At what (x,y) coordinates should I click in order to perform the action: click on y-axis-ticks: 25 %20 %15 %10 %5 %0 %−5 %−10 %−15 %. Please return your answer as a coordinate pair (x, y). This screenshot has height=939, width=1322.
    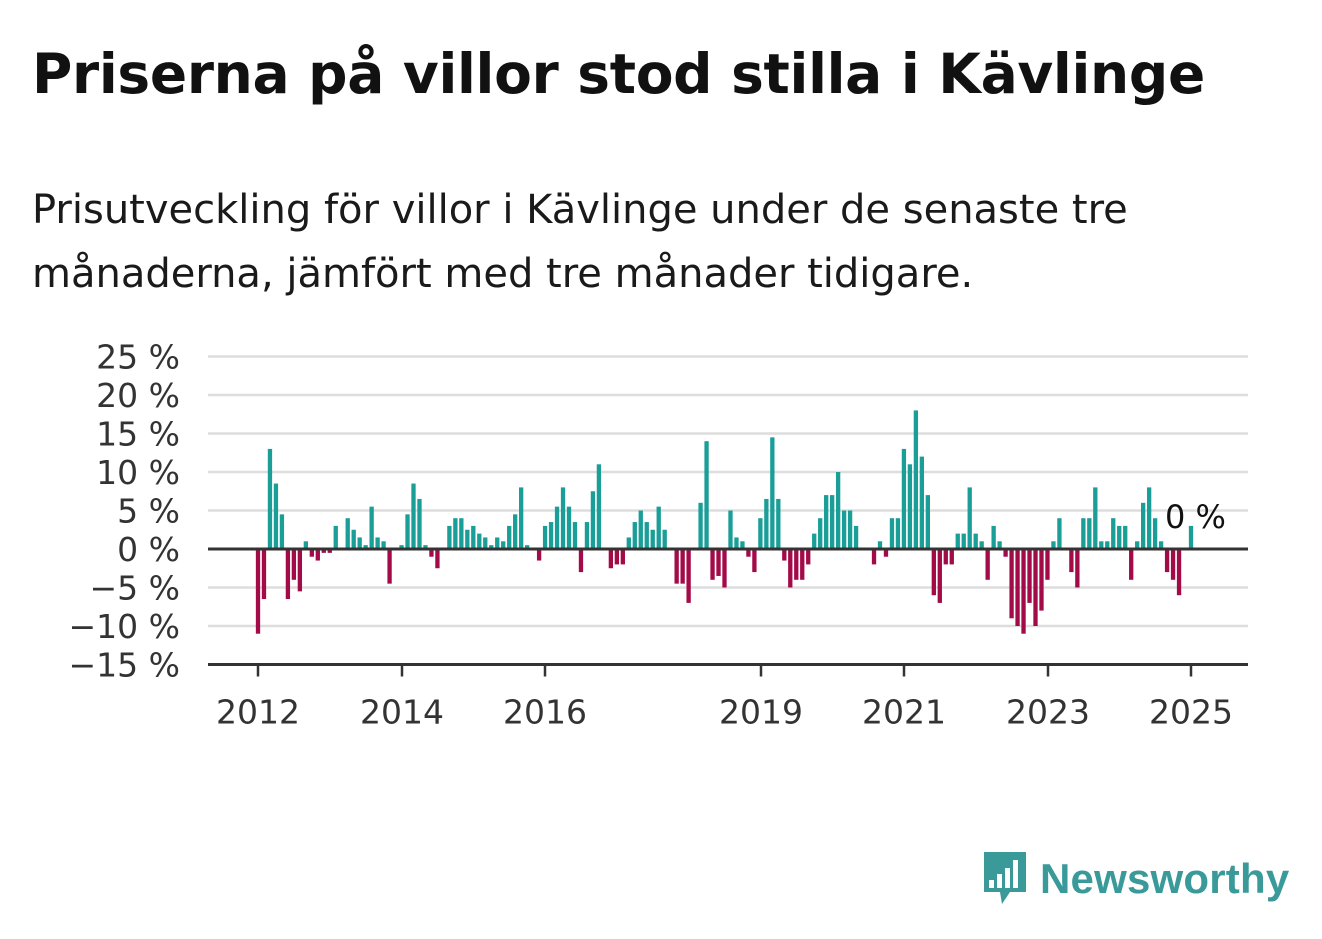
    Looking at the image, I should click on (125, 511).